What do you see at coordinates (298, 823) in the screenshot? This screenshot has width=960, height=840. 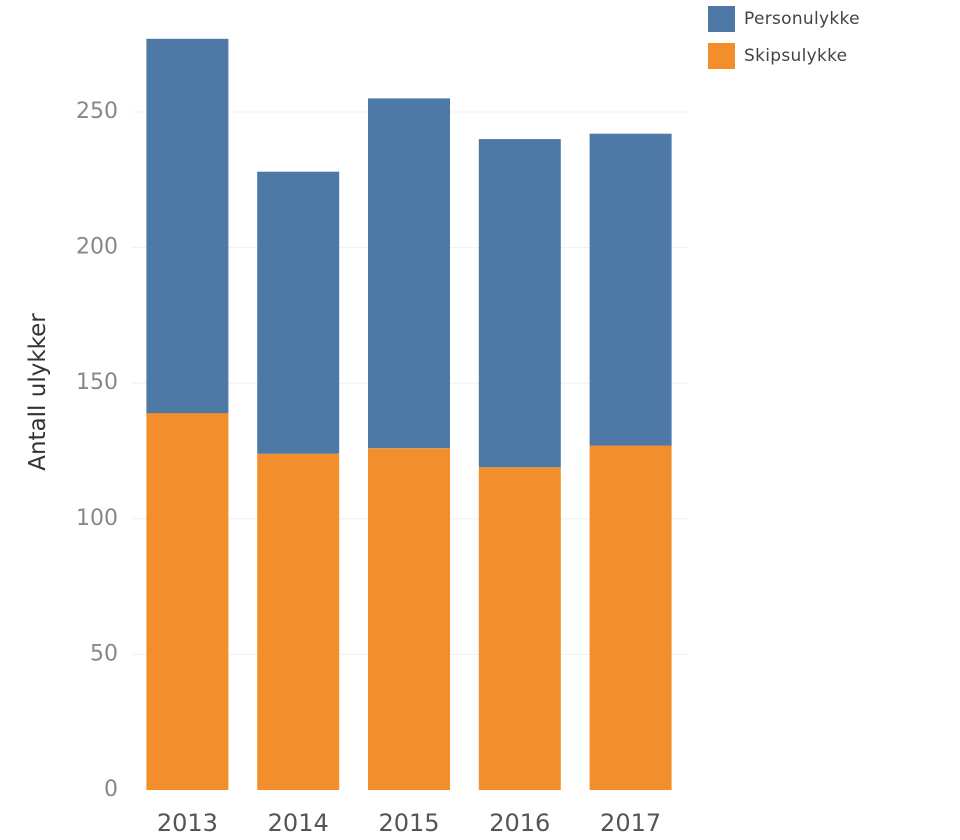 I see `x-tick-label-2014: 2014` at bounding box center [298, 823].